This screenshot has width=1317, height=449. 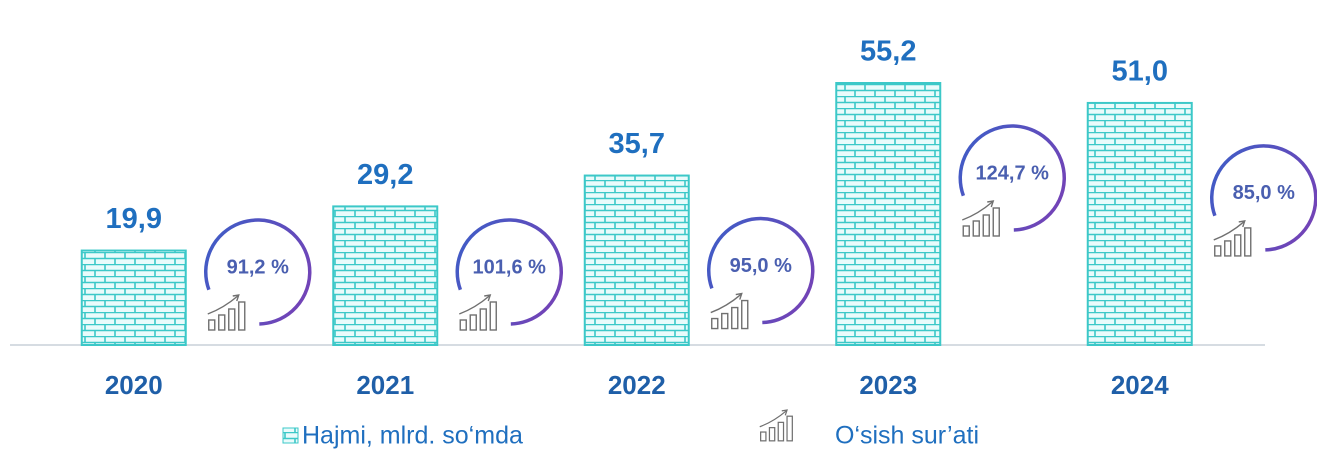 What do you see at coordinates (637, 144) in the screenshot?
I see `value-label: 35,7` at bounding box center [637, 144].